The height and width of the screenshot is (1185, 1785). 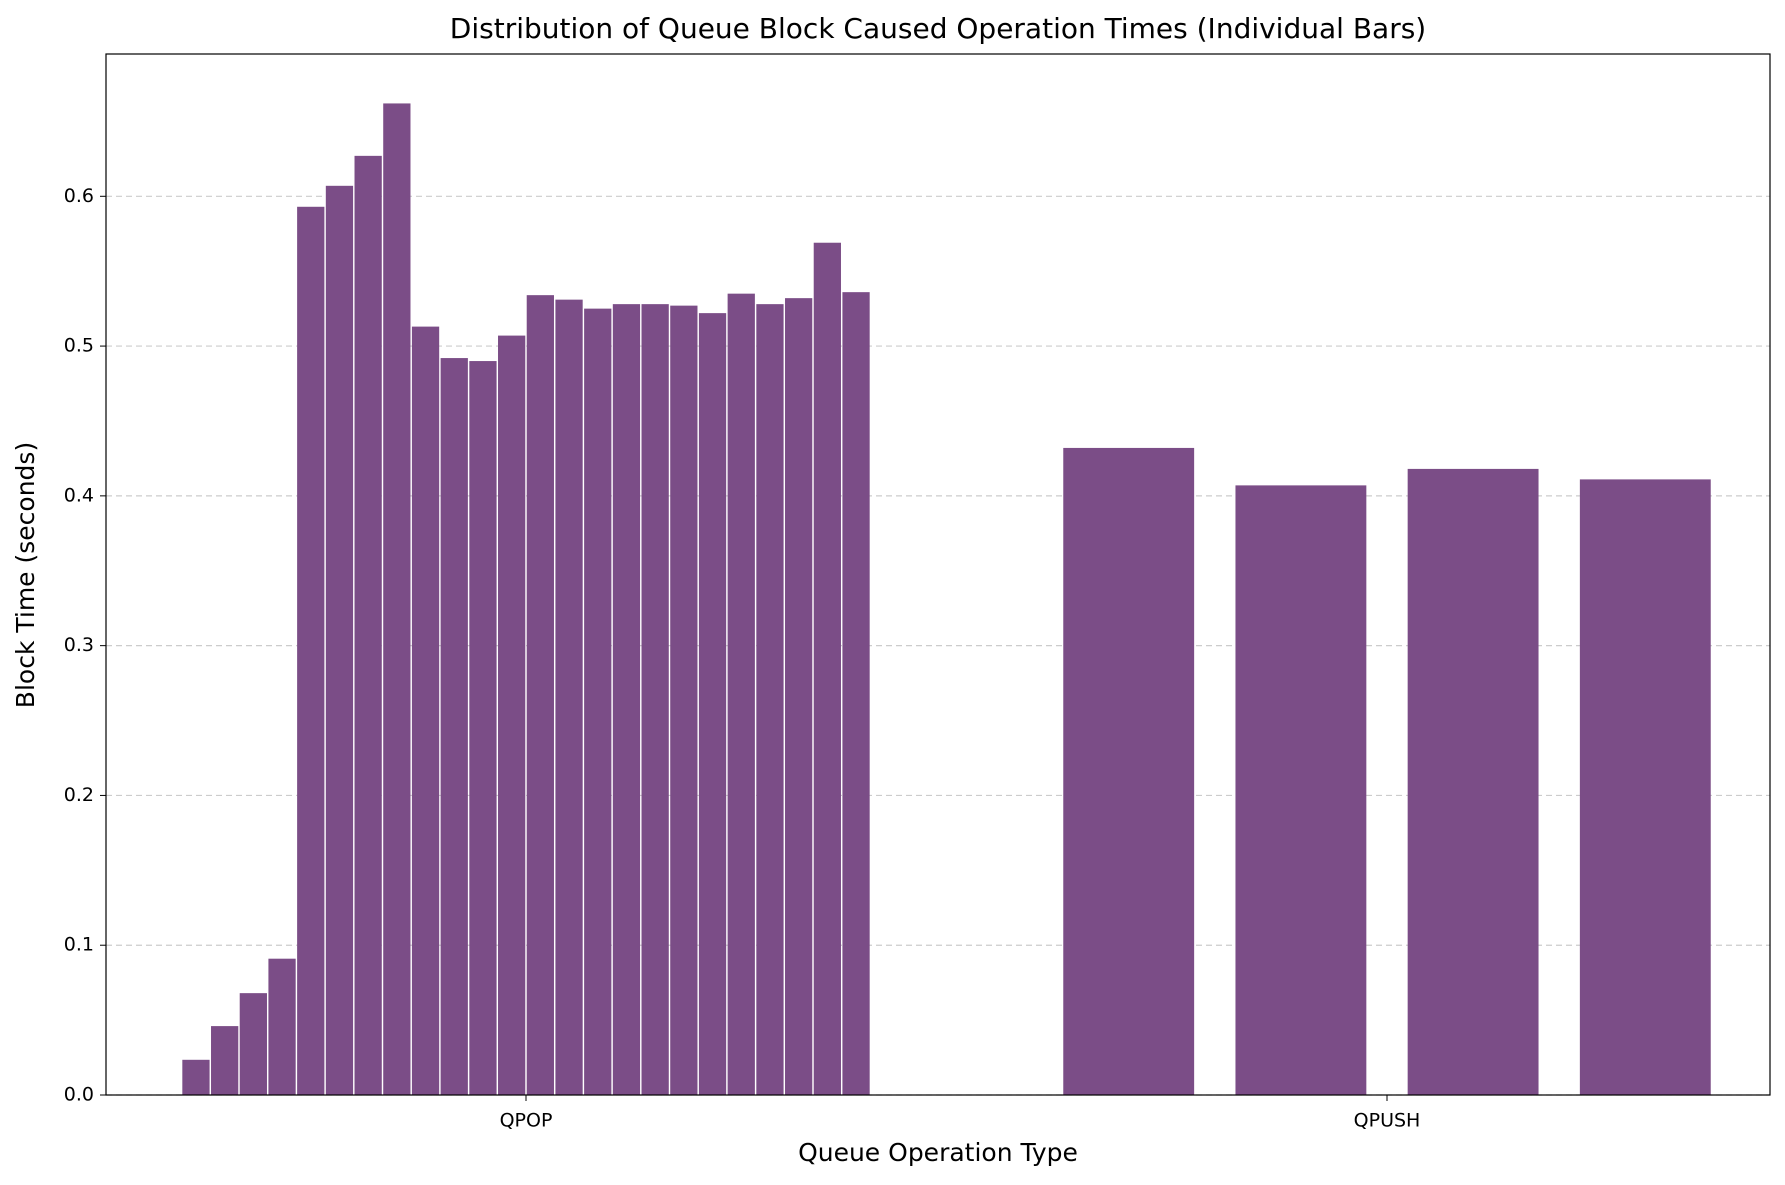 What do you see at coordinates (25, 575) in the screenshot?
I see `y-axis-label: Block Time (seconds)` at bounding box center [25, 575].